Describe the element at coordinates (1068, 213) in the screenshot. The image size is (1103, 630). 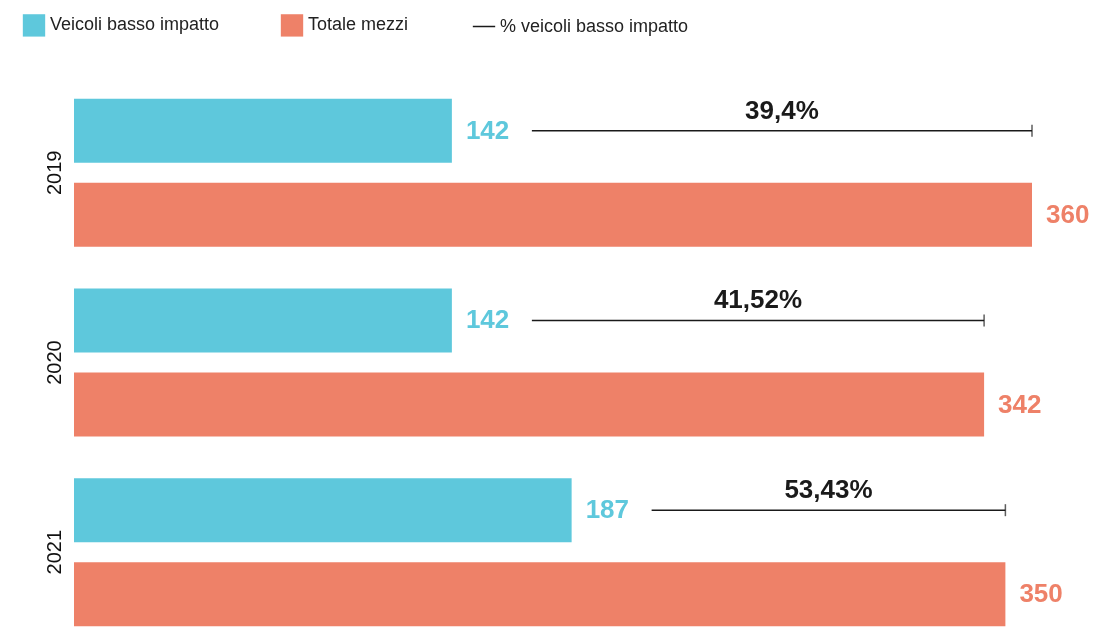
I see `data-label: 360` at that location.